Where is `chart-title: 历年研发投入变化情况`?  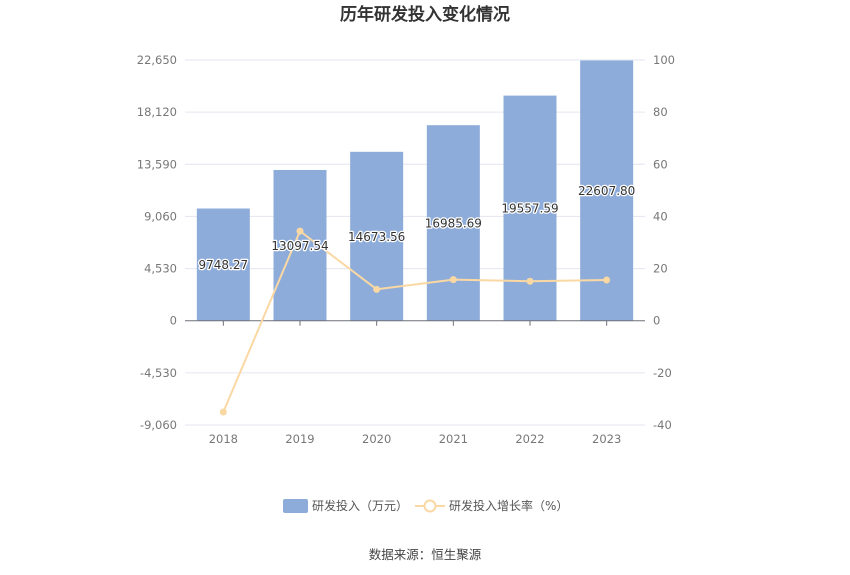 chart-title: 历年研发投入变化情况 is located at coordinates (425, 14).